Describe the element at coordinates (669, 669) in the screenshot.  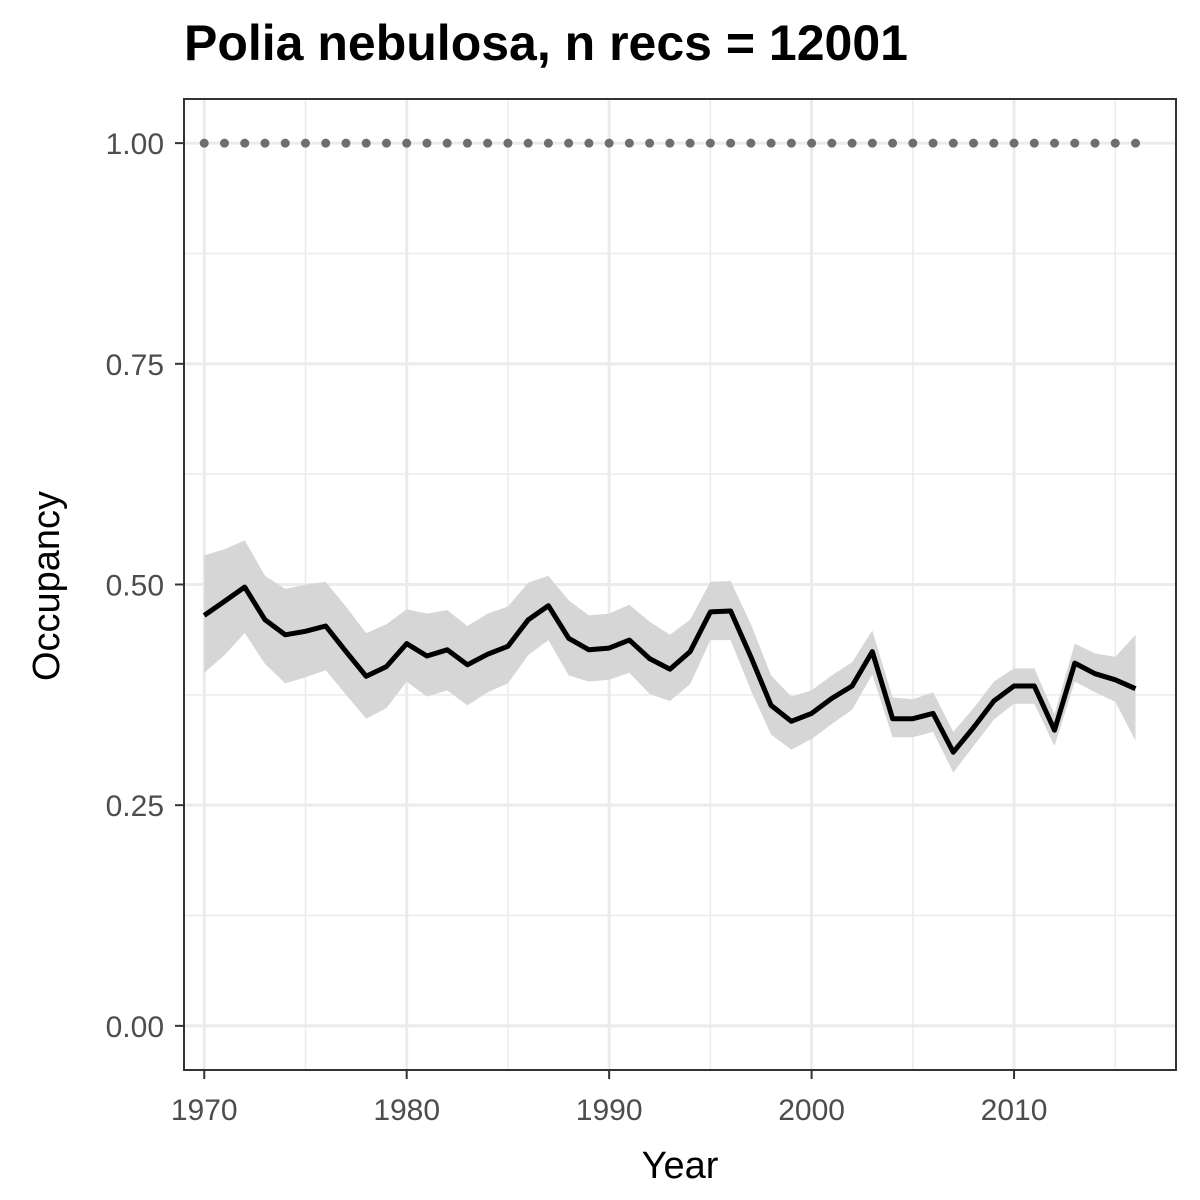
I see `occupancy-trend-line` at that location.